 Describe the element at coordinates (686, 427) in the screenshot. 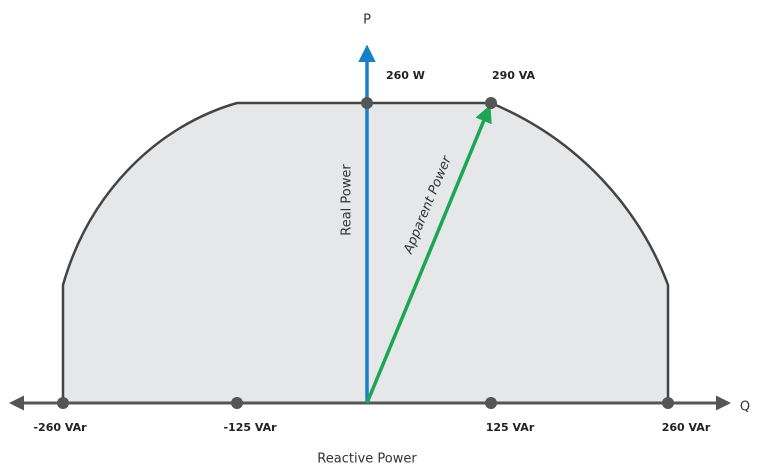

I see `point-label: 260 VAr` at that location.